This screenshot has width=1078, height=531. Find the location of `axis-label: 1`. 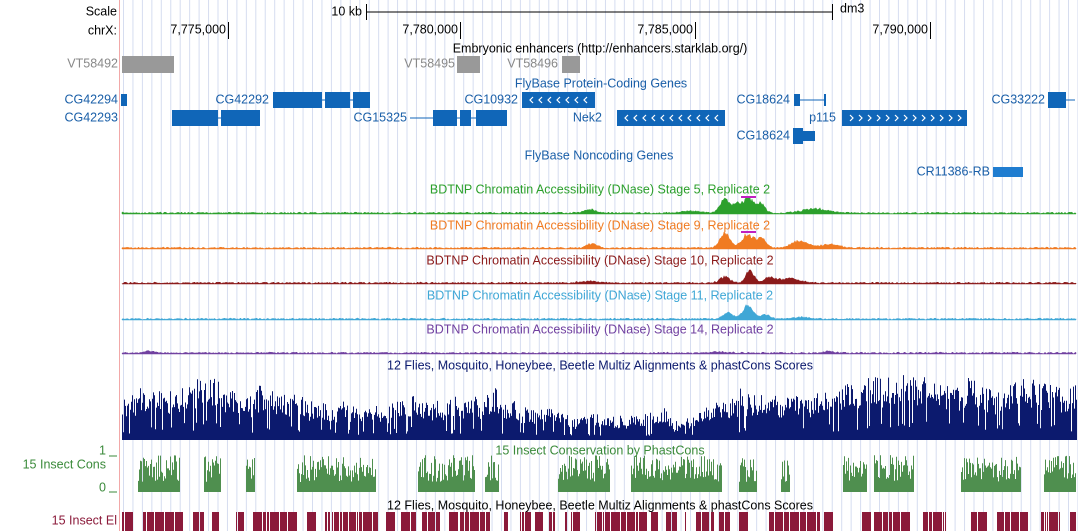

axis-label: 1 is located at coordinates (102, 450).